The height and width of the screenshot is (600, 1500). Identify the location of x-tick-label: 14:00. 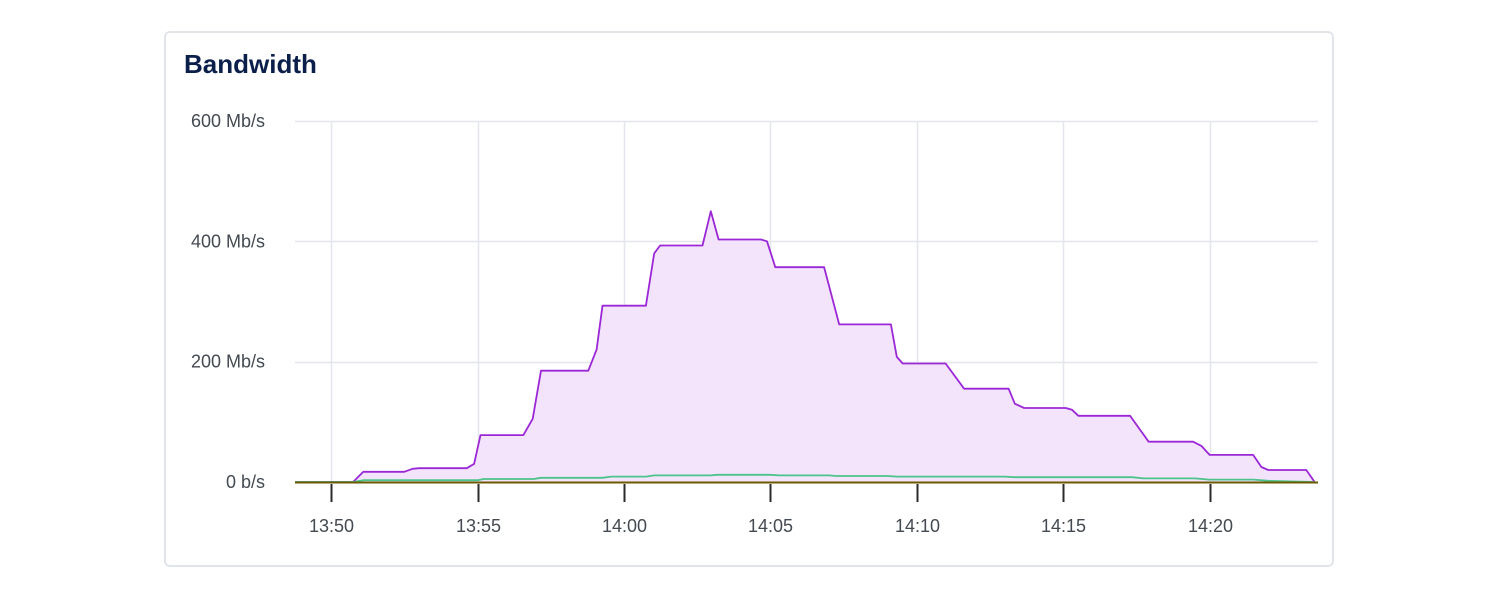
(624, 526).